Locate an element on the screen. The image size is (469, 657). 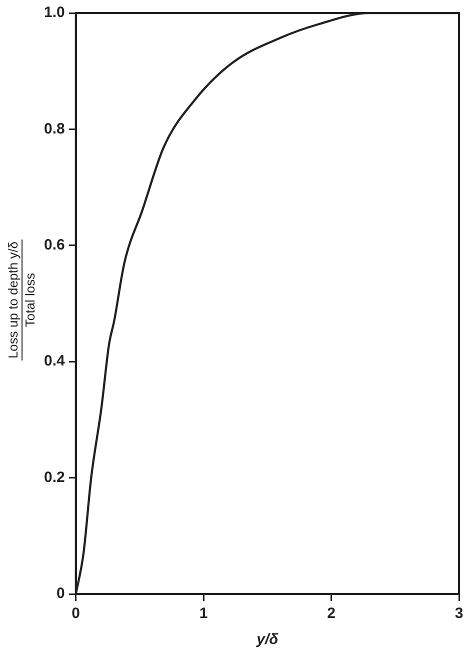
y-tick-label: 0.6 is located at coordinates (54, 245).